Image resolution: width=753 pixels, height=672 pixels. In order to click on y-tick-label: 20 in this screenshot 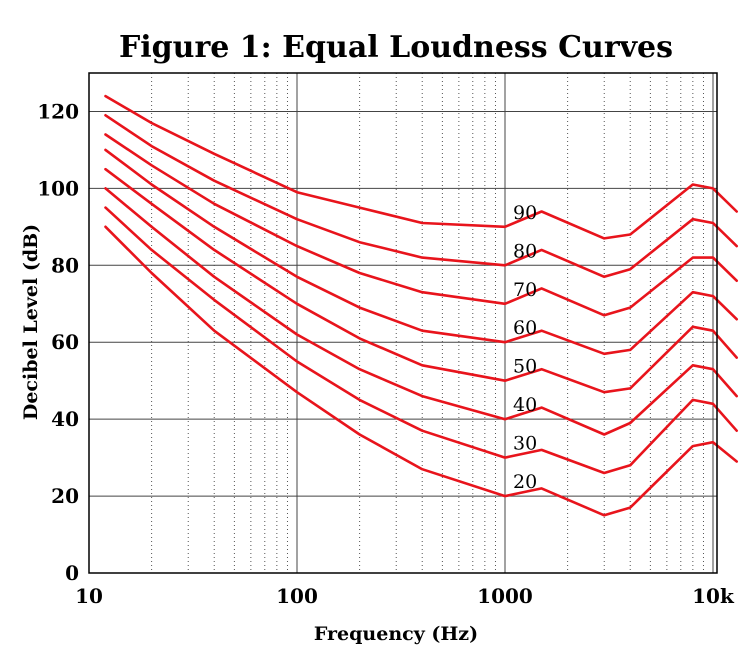, I will do `click(65, 496)`.